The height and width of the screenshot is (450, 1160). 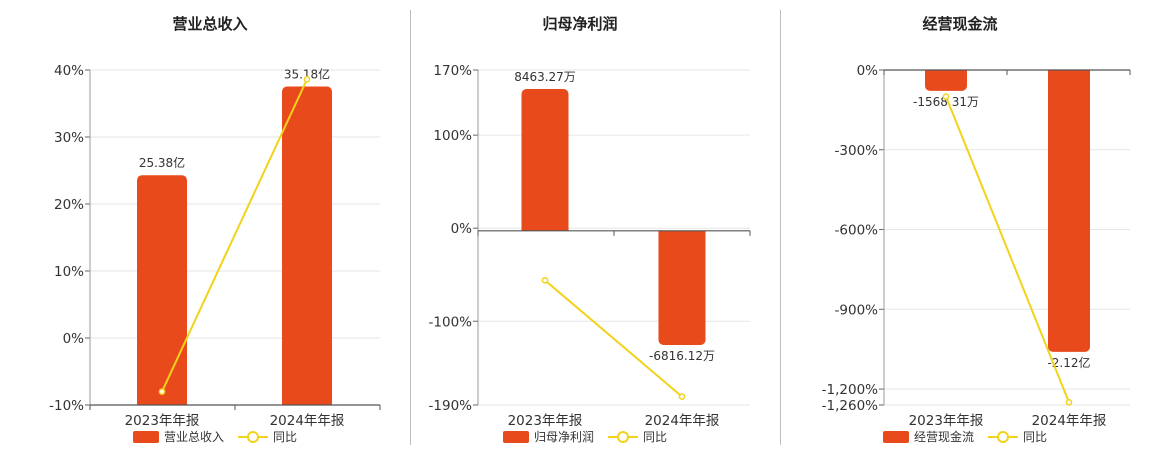 What do you see at coordinates (545, 77) in the screenshot?
I see `bar-data-label: 8463.27万` at bounding box center [545, 77].